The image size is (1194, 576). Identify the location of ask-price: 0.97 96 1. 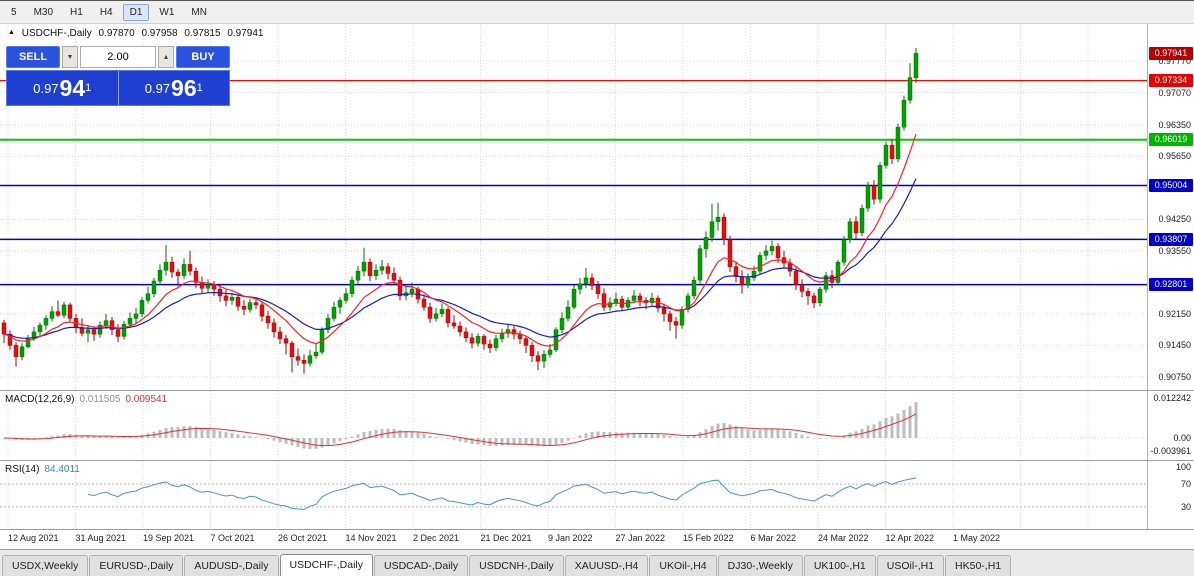
(173, 87).